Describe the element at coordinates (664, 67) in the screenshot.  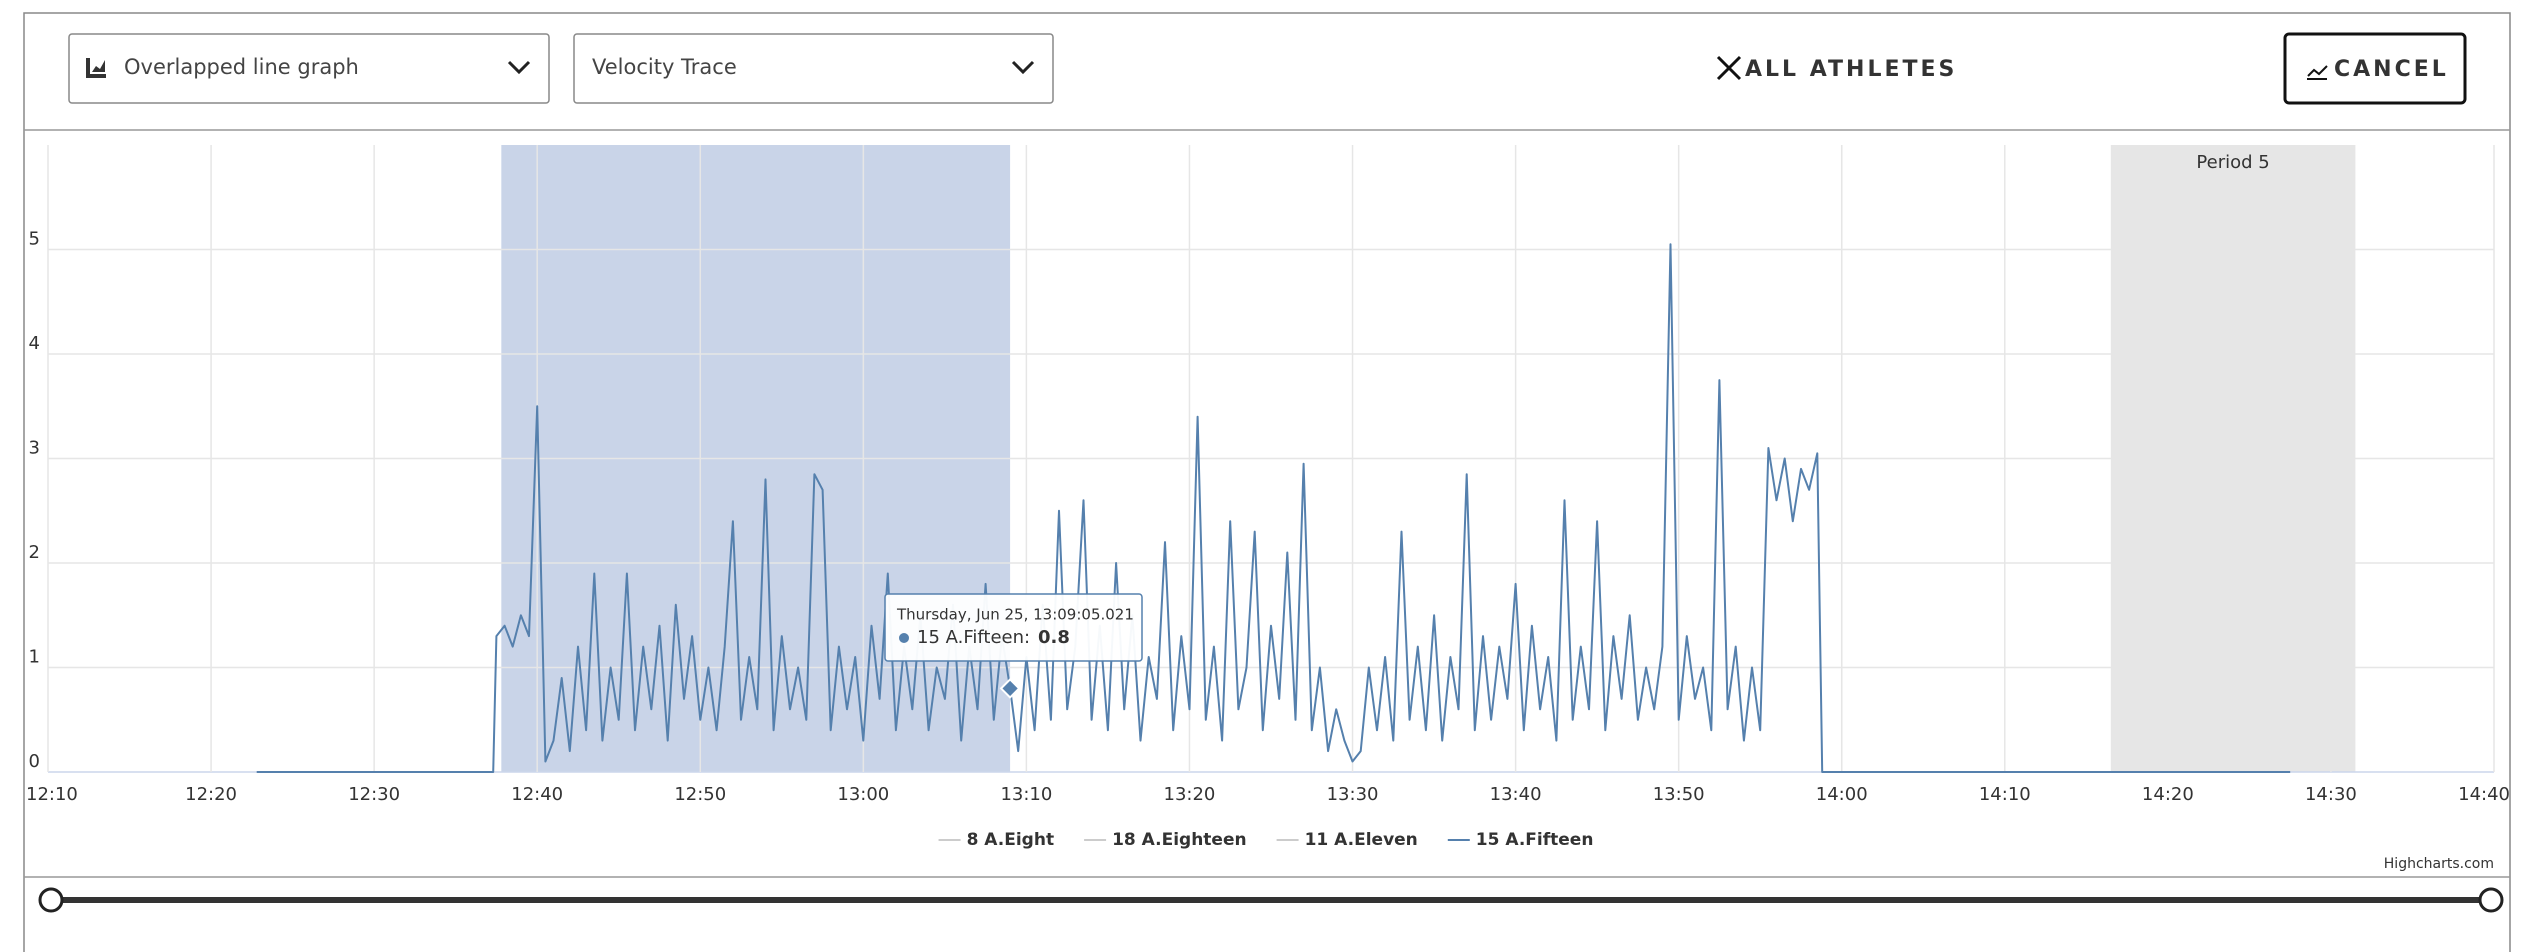
I see `dropdown-label: Velocity Trace` at that location.